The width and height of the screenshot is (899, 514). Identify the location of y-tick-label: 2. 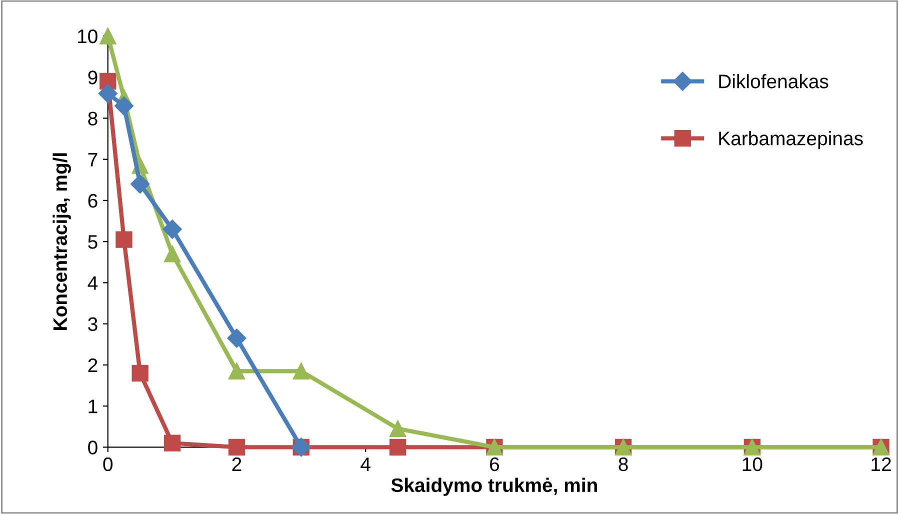
(93, 365).